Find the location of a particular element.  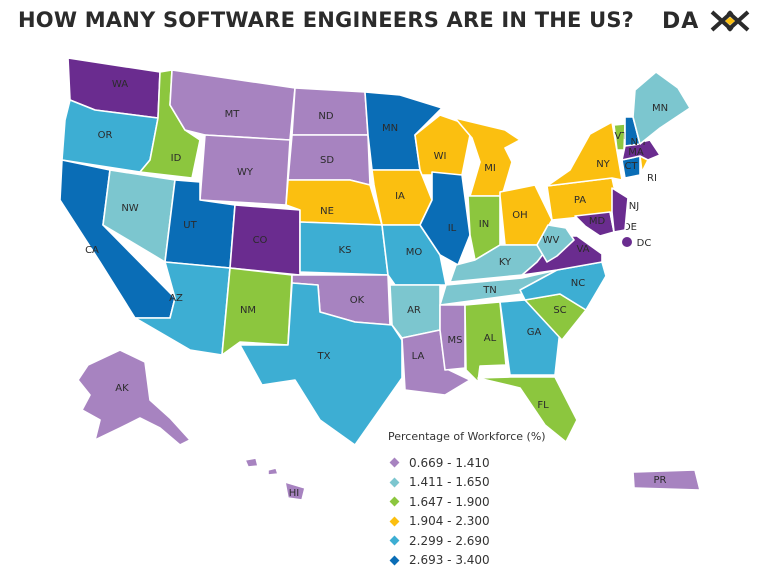

state-ne: NE is located at coordinates (334, 202).